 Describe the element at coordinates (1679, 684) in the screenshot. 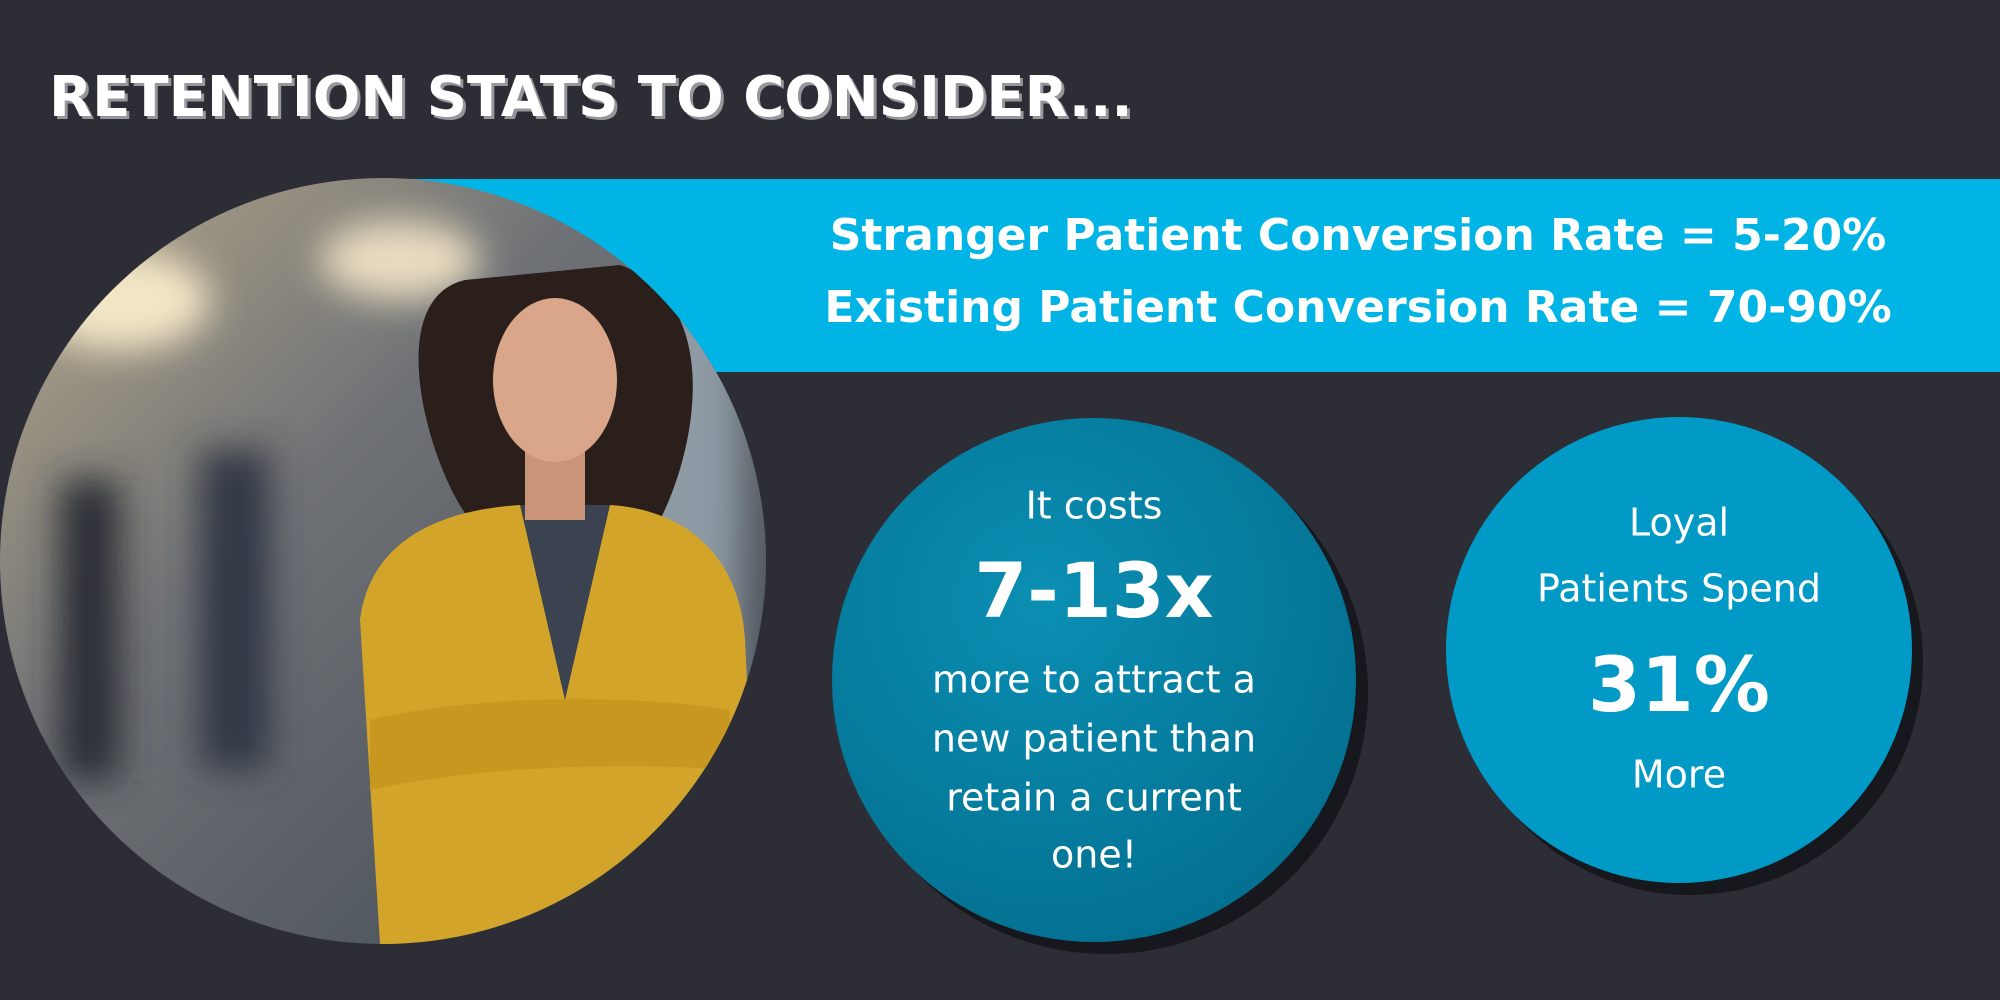

I see `stat-figure: 31%` at that location.